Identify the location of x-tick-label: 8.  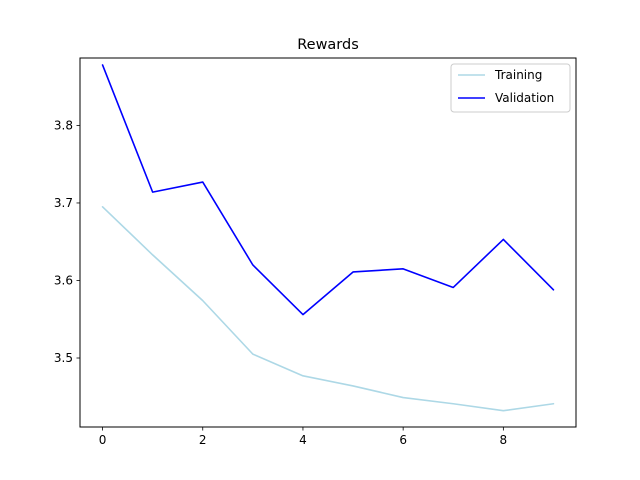
(504, 440).